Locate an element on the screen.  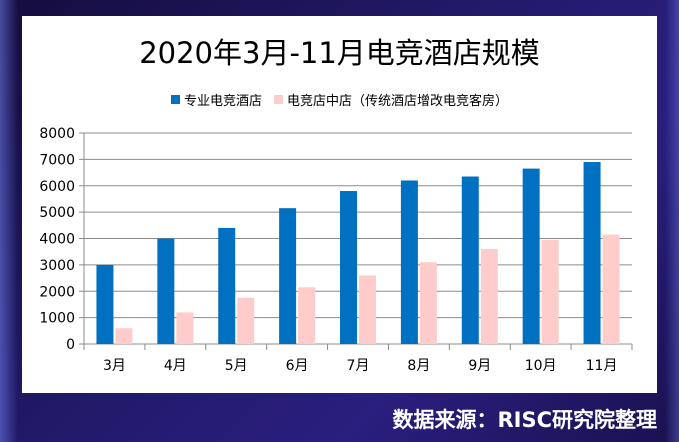
legend-item-series-2: 电竞店中店（传统酒店增改电竞客房） is located at coordinates (391, 99).